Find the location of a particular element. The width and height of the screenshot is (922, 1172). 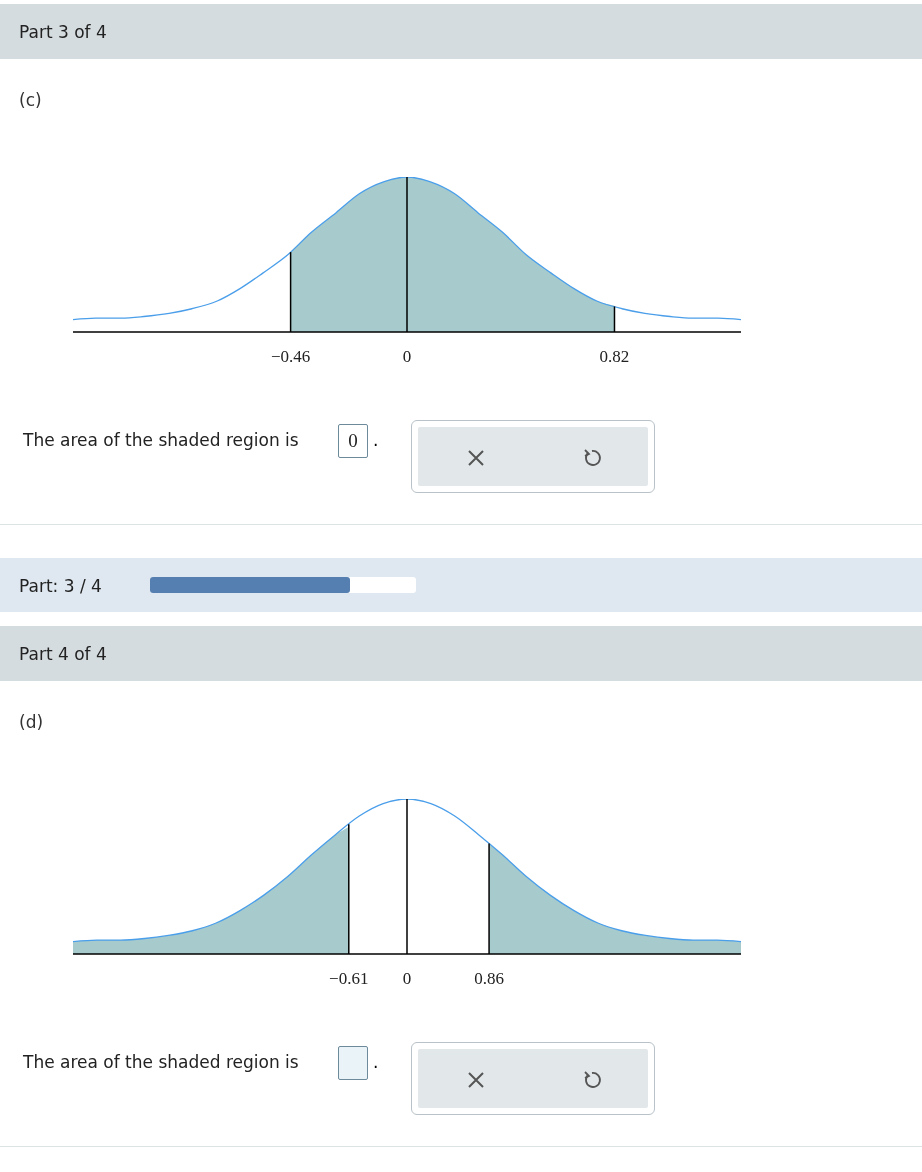

input-field: 0 is located at coordinates (353, 441).